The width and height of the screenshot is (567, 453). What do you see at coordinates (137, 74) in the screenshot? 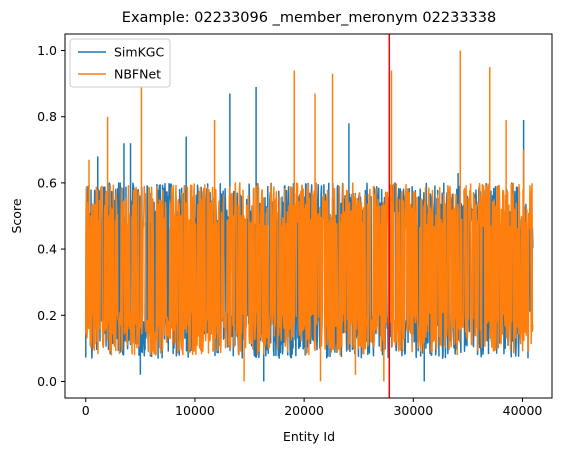
I see `legend-label-nbfnet: NBFNet` at bounding box center [137, 74].